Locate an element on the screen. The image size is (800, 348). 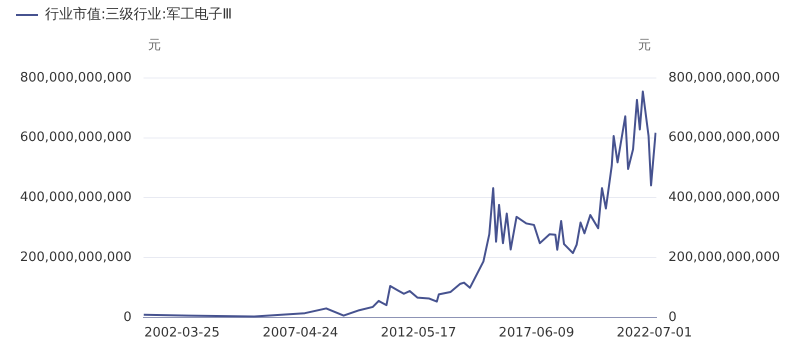
y2-tick-label: 400,000,000,000 is located at coordinates (724, 198).